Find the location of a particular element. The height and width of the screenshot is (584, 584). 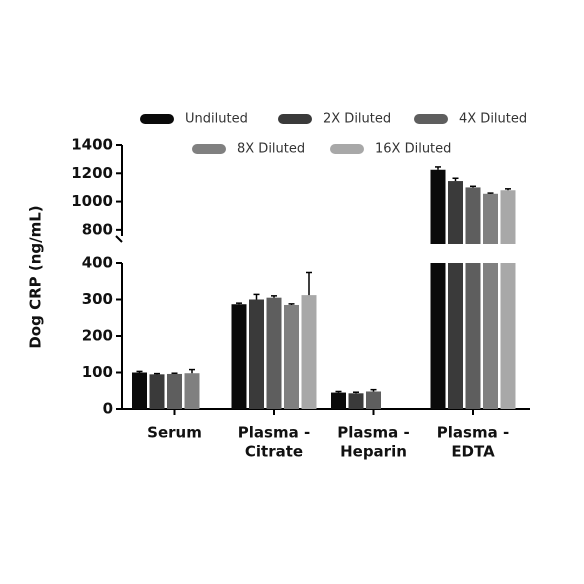

y-axis-label: Dog CRP (ng/mL) is located at coordinates (36, 276).